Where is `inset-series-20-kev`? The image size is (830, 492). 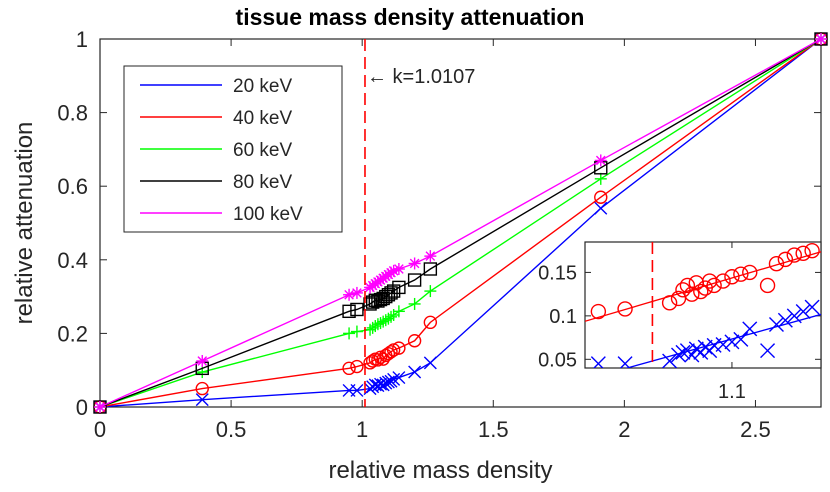
inset-series-20-kev is located at coordinates (705, 333).